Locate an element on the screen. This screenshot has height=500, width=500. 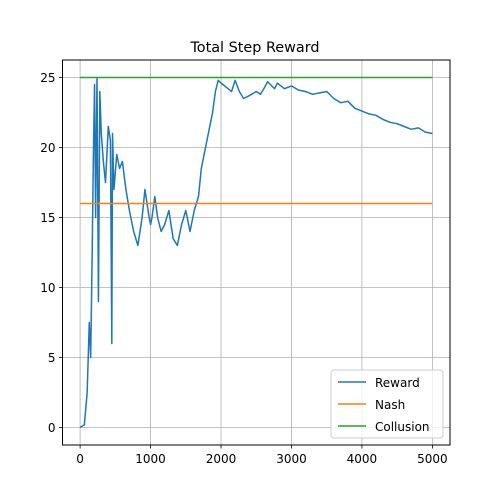
y-tick-label: 0 is located at coordinates (52, 428).